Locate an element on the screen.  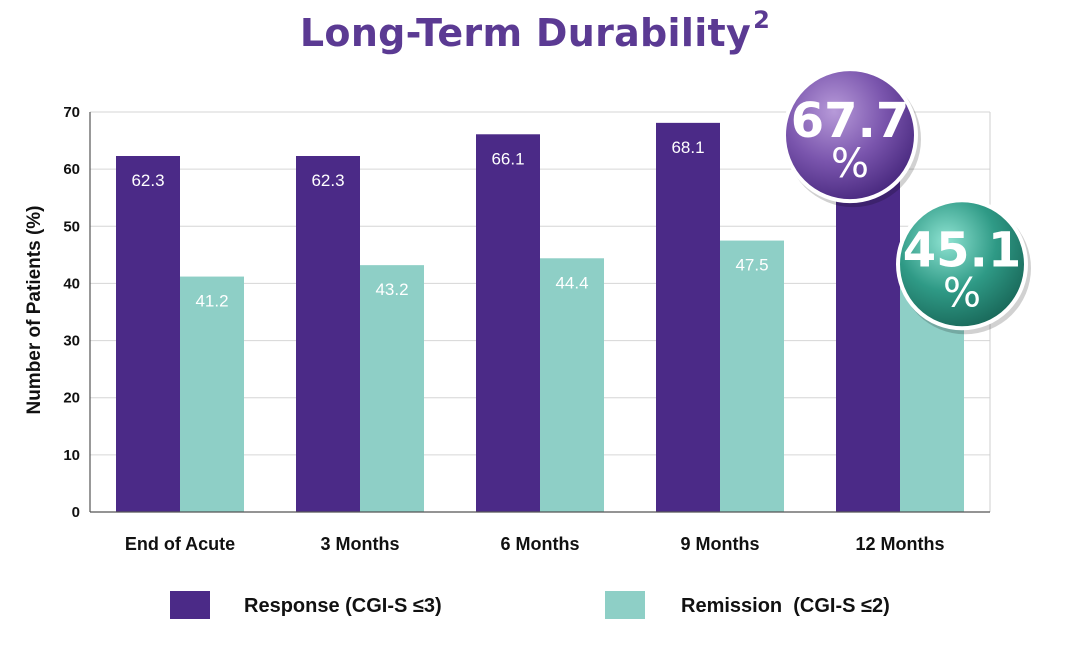
legend-remission: Remission (CGI-S ≤2) is located at coordinates (747, 605).